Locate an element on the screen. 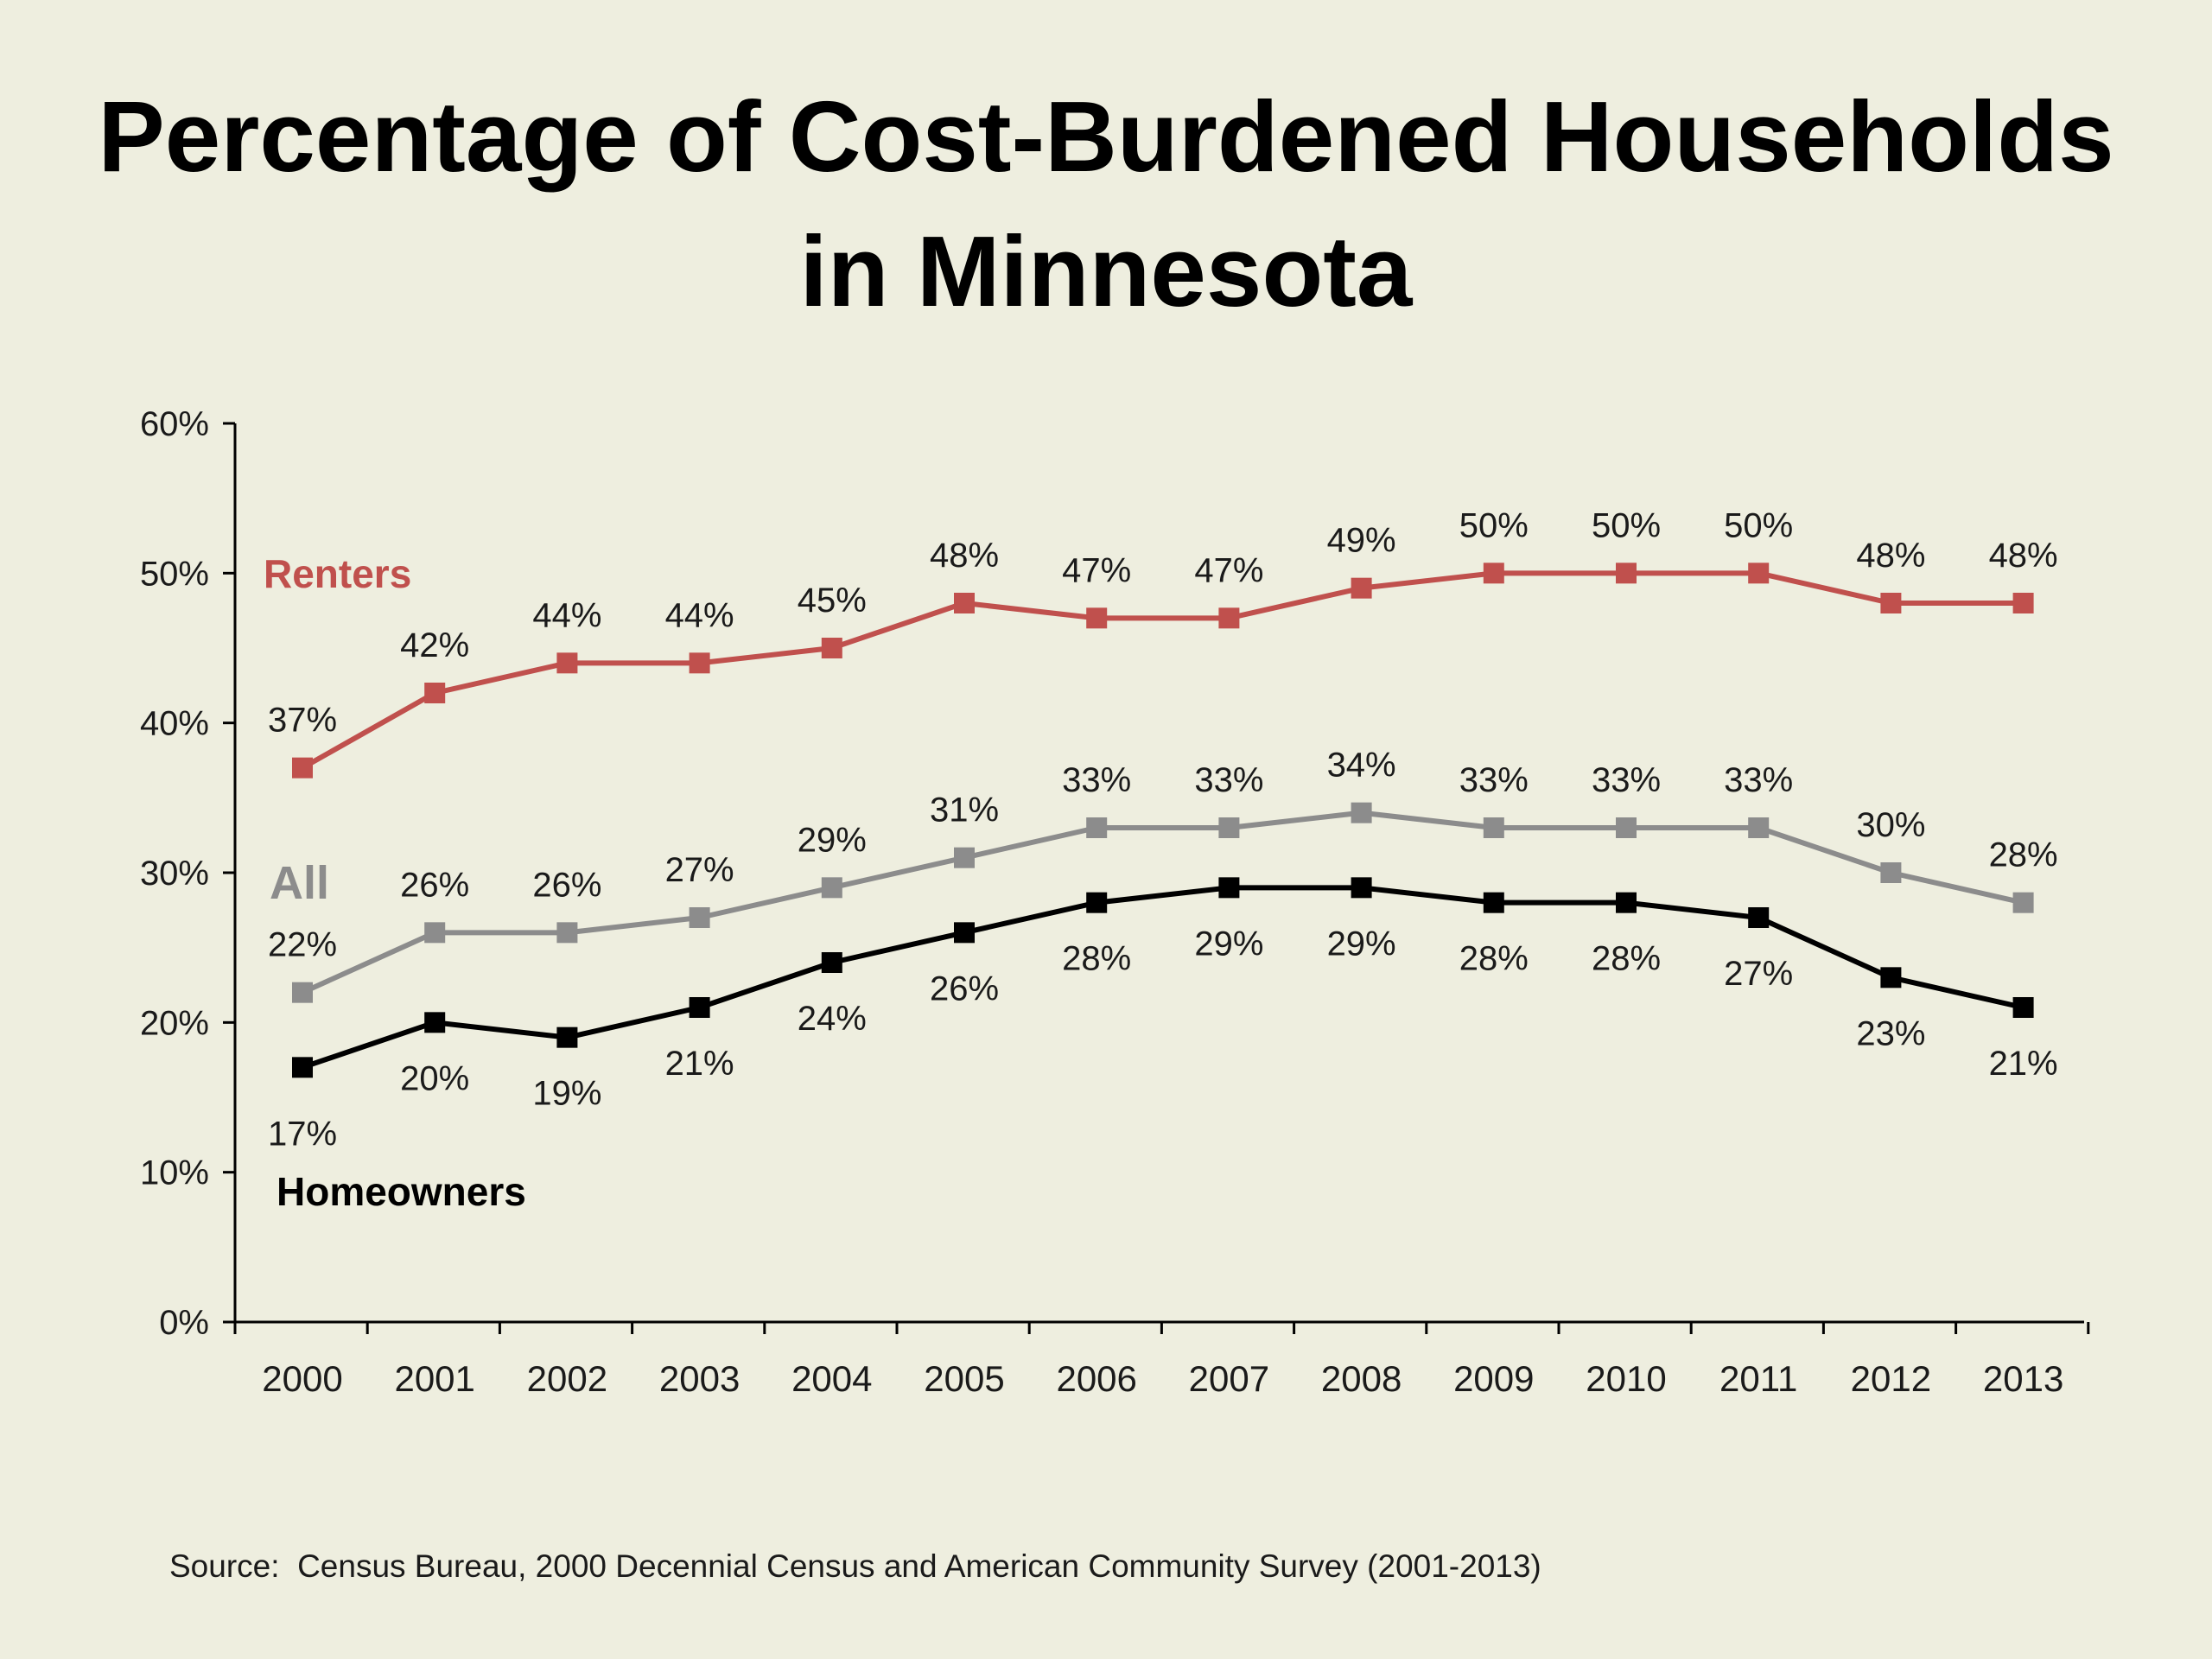 This screenshot has width=2212, height=1659. x-tick-label: 2001 is located at coordinates (434, 1378).